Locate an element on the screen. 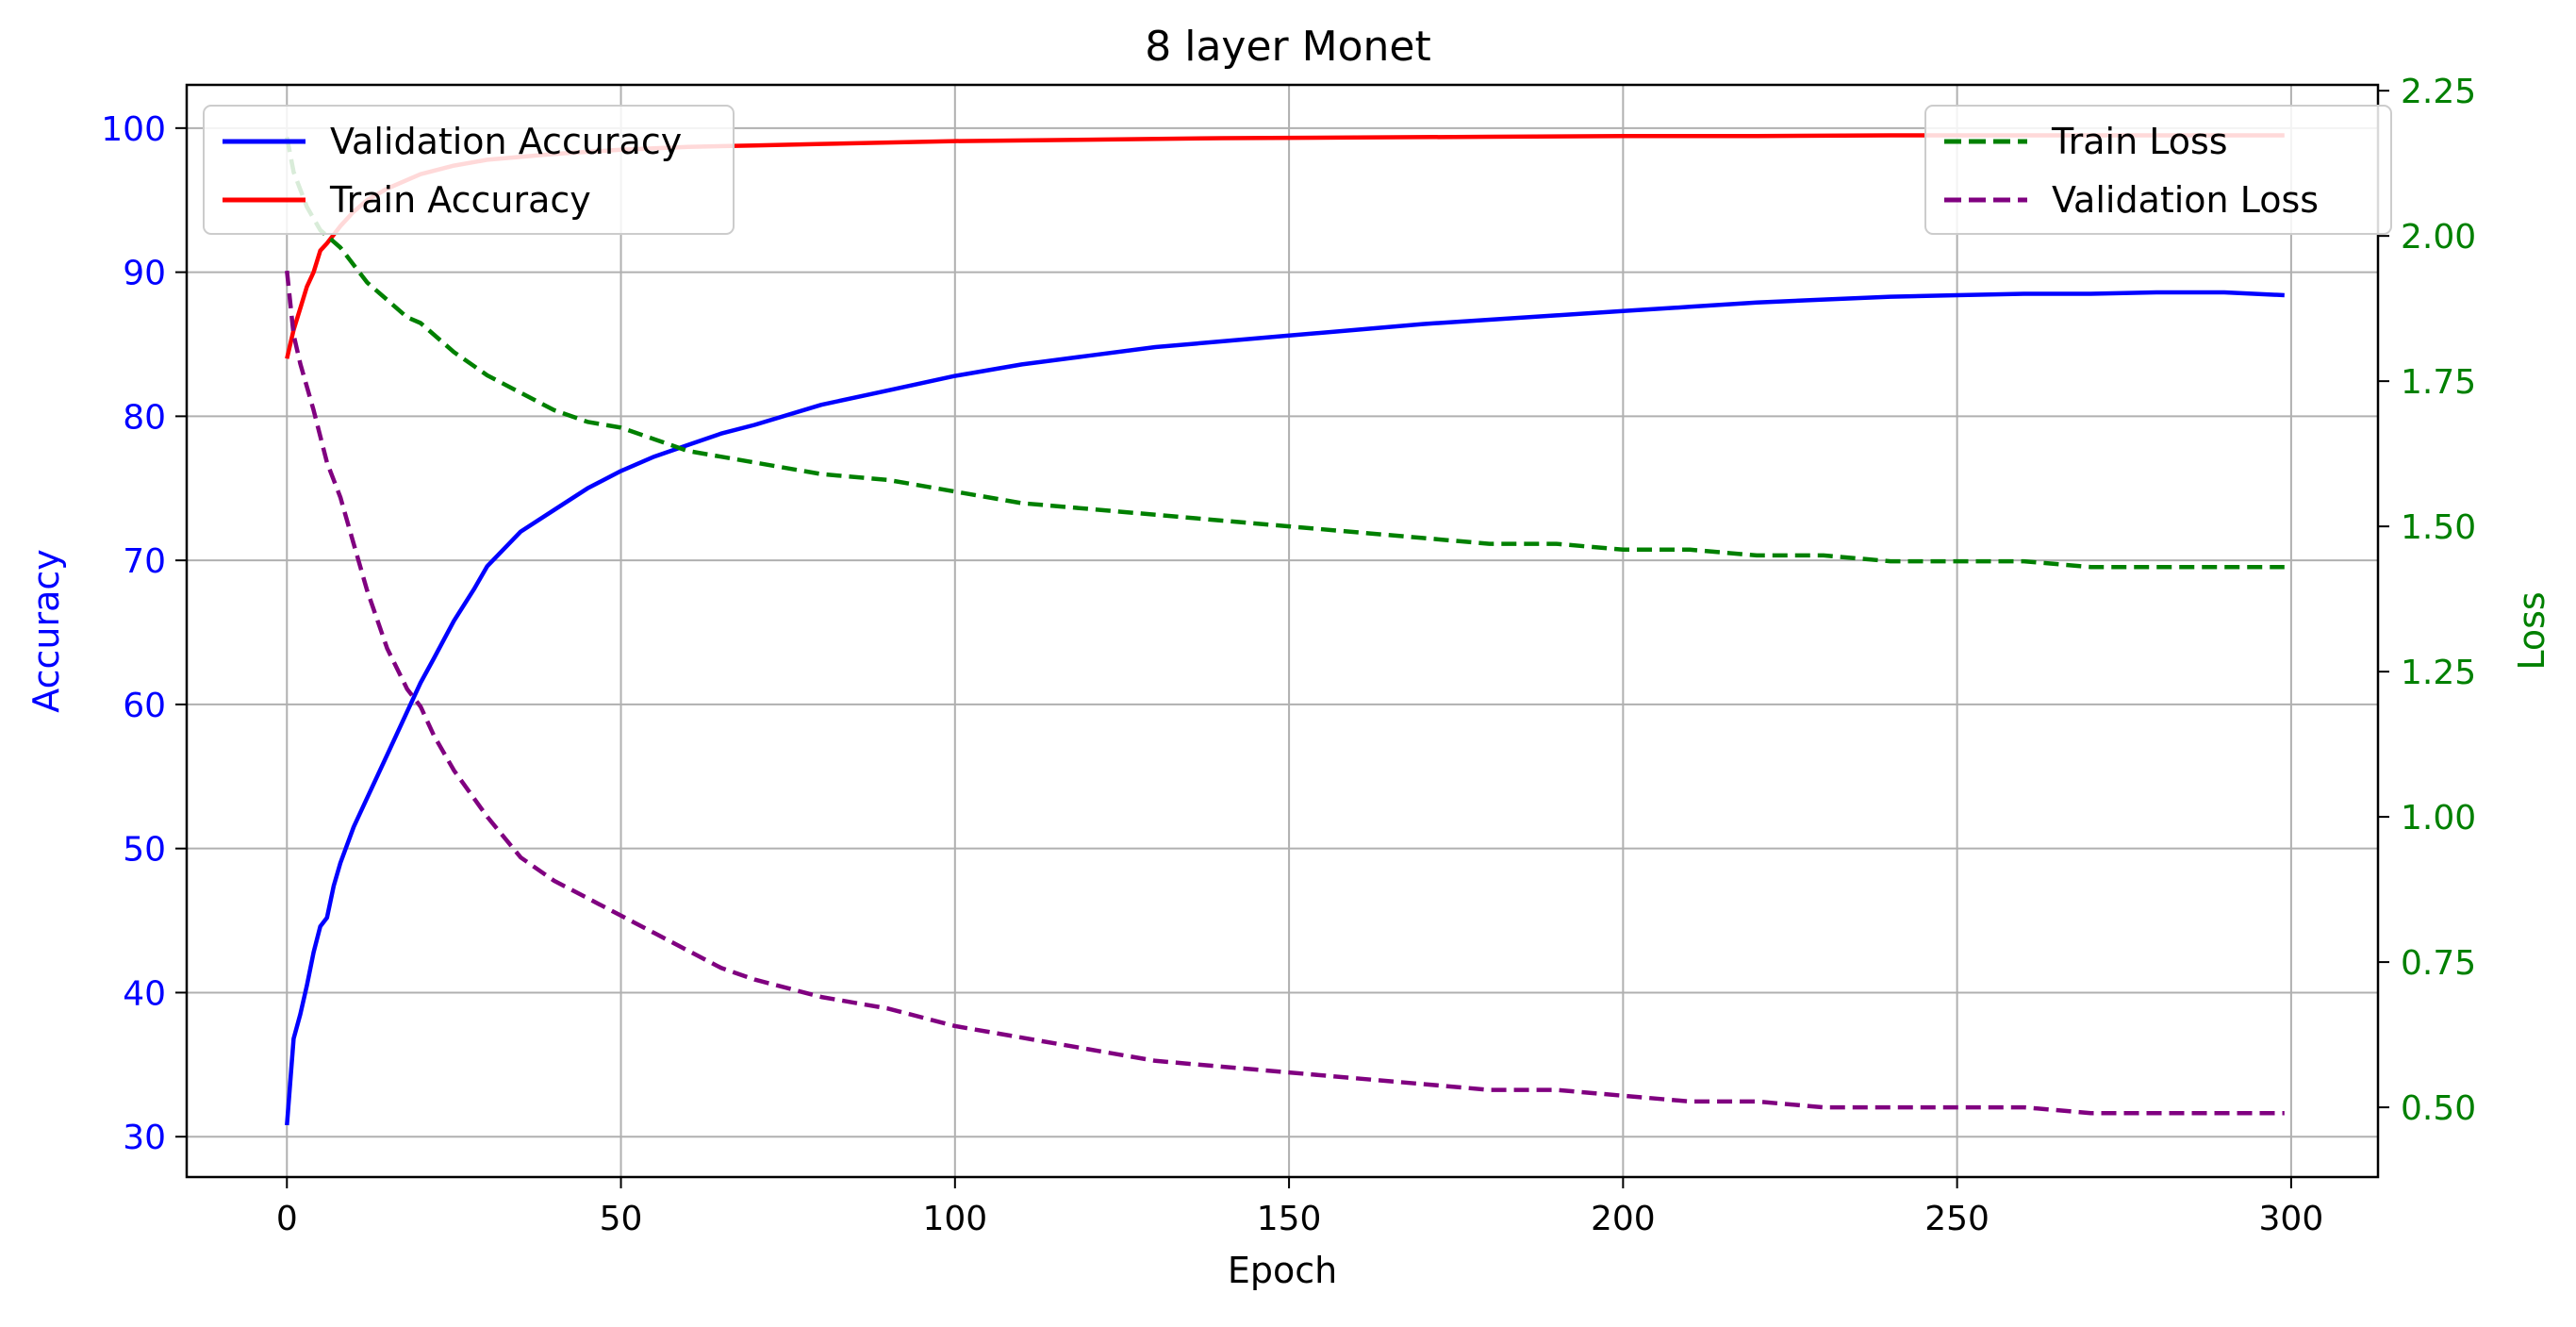 The height and width of the screenshot is (1327, 2576). y-left-tick-label: 70 is located at coordinates (144, 561).